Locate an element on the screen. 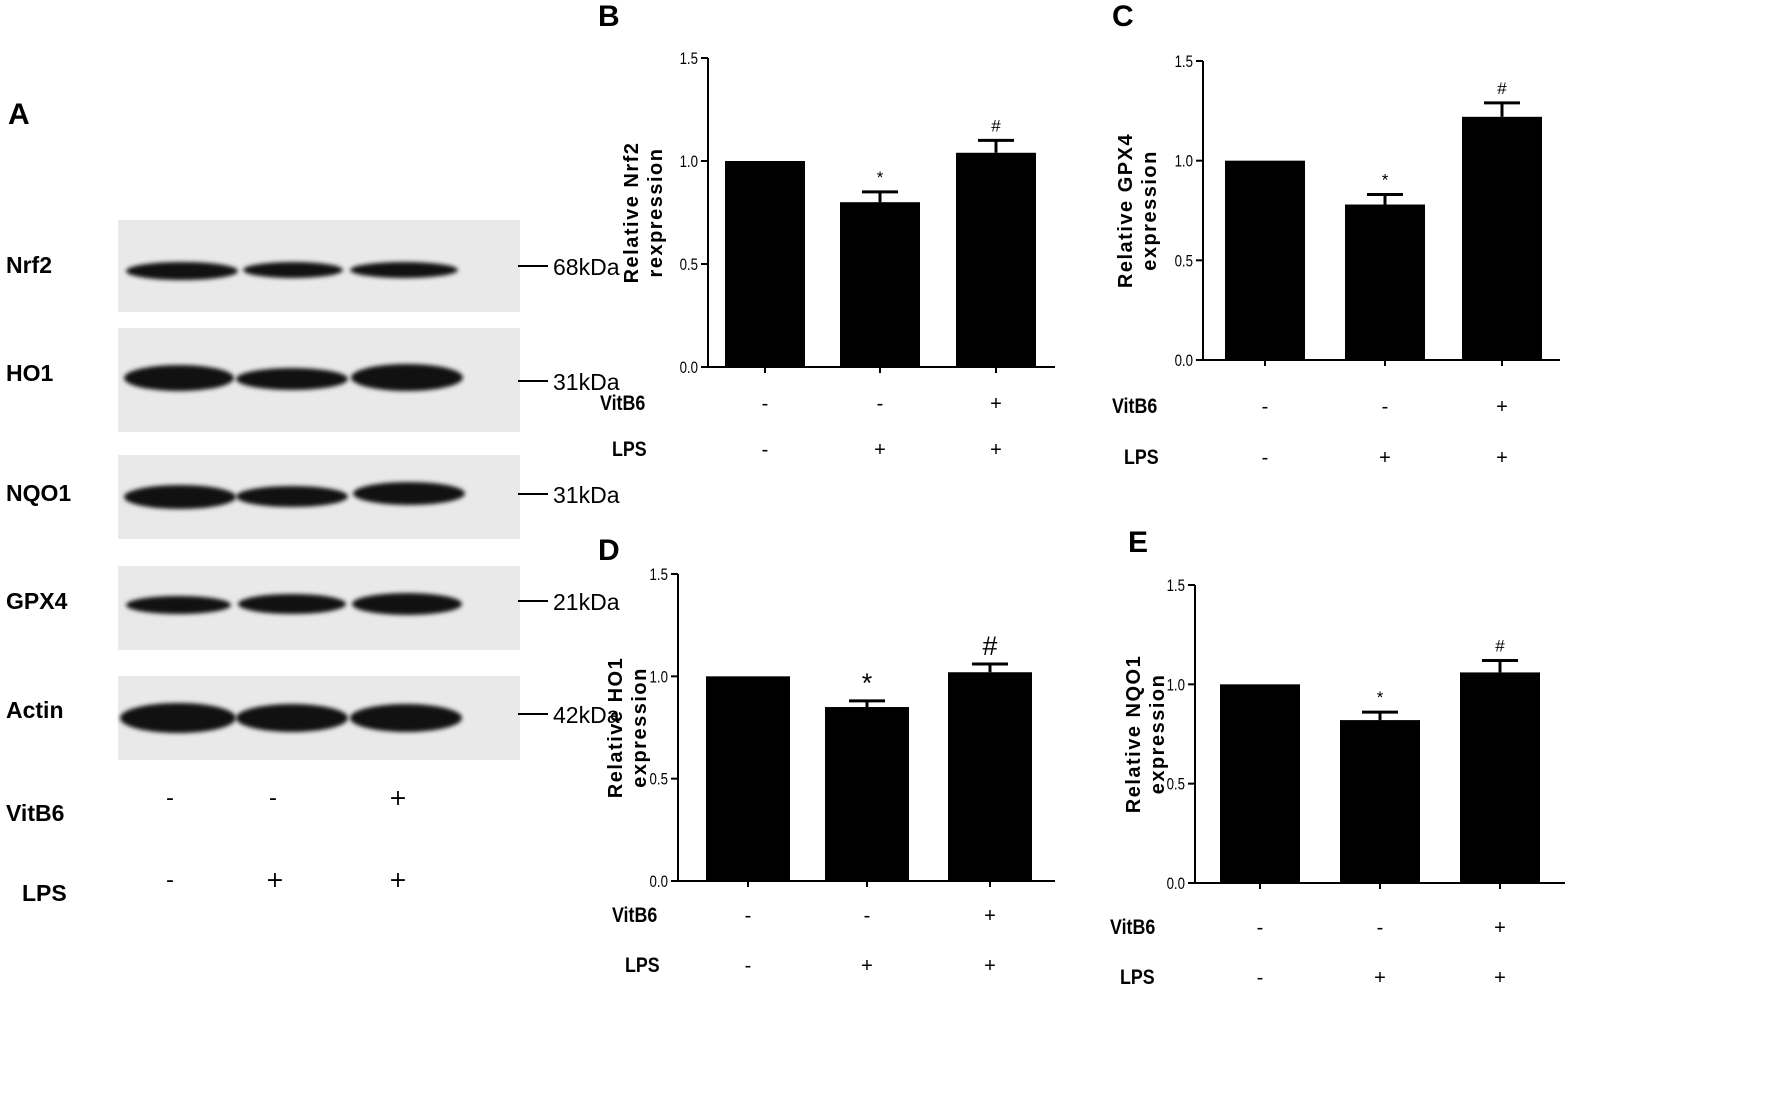  band-label-actin: Actin is located at coordinates (35, 710).